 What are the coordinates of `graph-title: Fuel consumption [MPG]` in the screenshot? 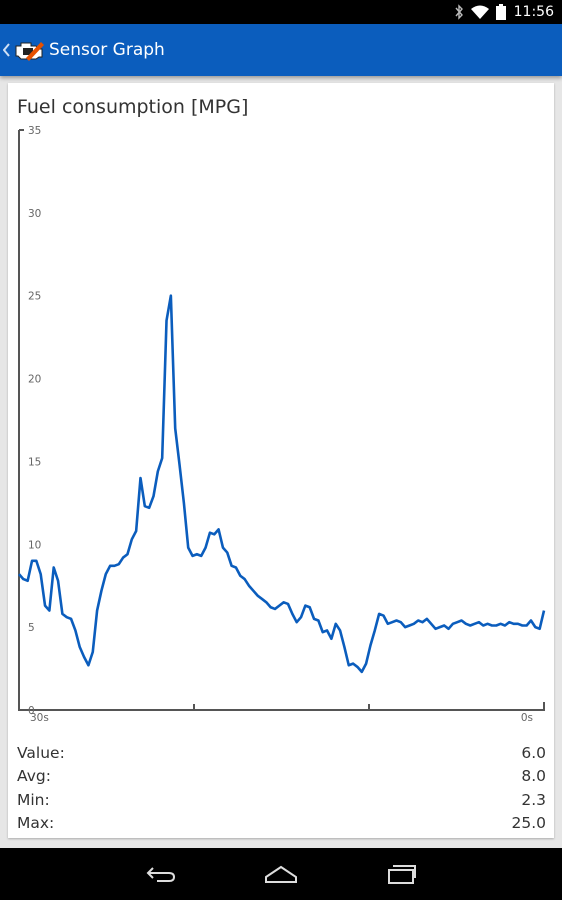 It's located at (133, 107).